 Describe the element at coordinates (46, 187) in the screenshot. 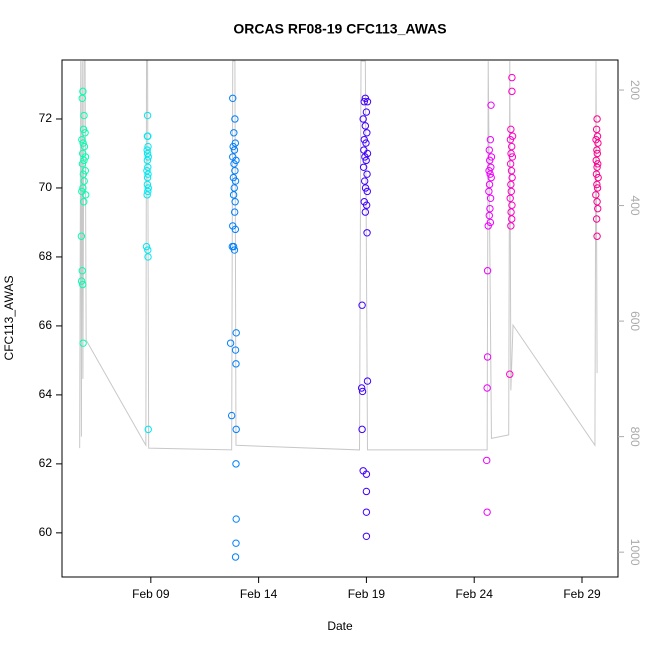

I see `y-tick-label: 70` at that location.